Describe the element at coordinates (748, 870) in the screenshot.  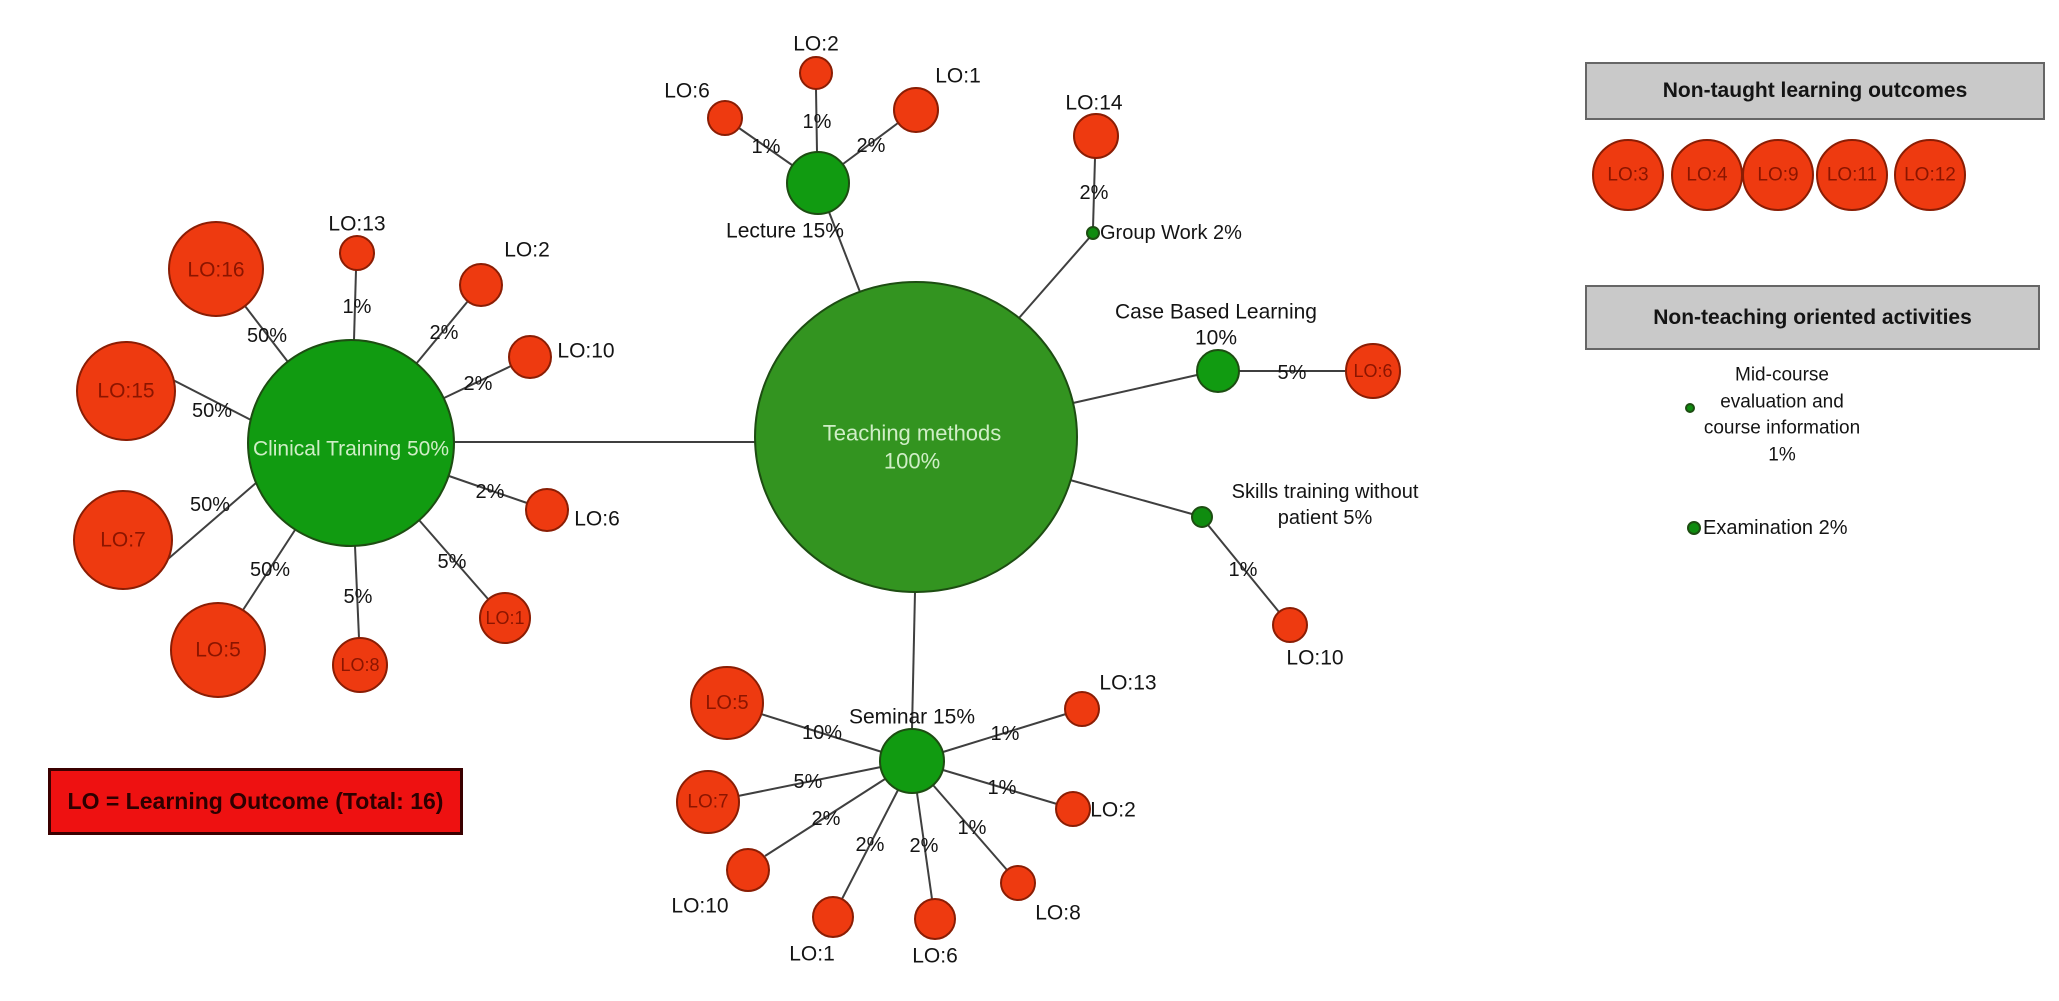
I see `node-seminar-lo10` at that location.